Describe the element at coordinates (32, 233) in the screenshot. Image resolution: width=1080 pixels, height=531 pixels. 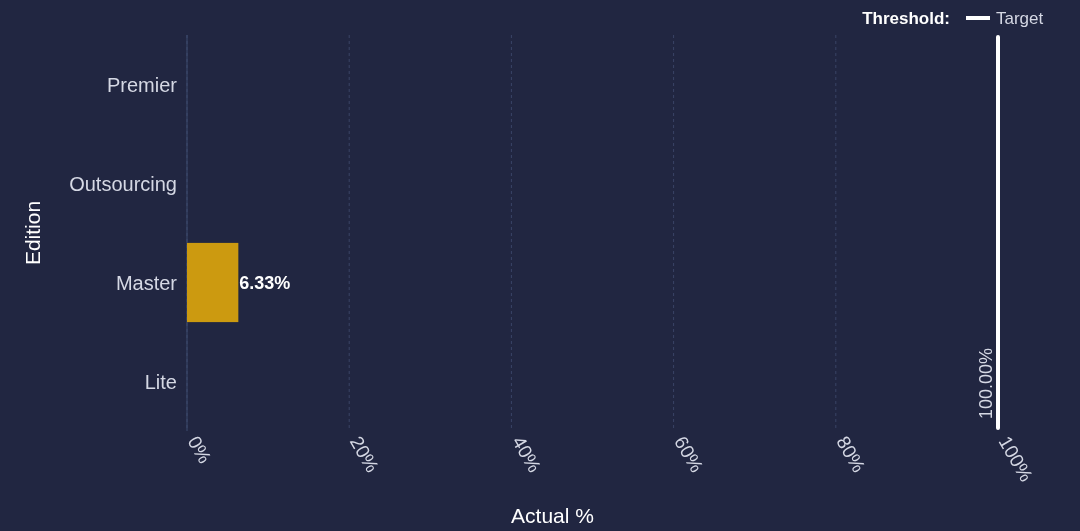
I see `y-axis-title: Edition` at that location.